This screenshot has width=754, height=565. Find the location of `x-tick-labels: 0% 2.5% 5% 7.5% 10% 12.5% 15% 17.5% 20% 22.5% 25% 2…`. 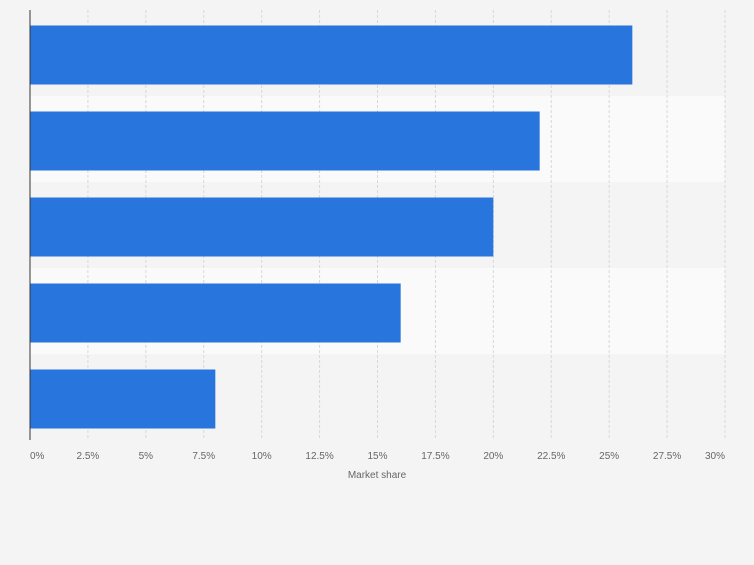

x-tick-labels: 0% 2.5% 5% 7.5% 10% 12.5% 15% 17.5% 20% 22.5% 25% 2… is located at coordinates (377, 456).